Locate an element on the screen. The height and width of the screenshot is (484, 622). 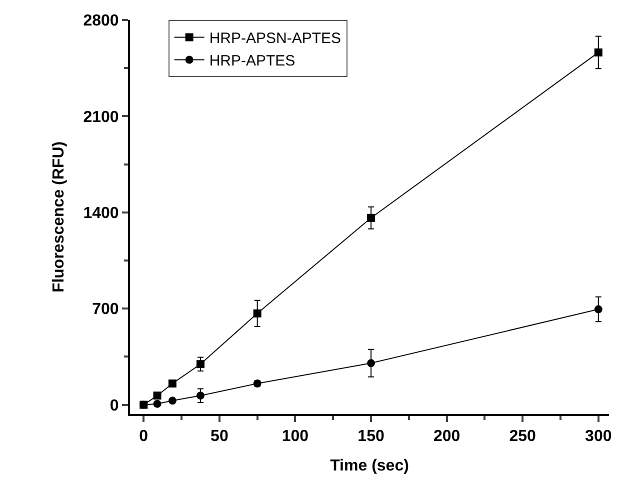
y-tick-label: 2100 is located at coordinates (101, 117).